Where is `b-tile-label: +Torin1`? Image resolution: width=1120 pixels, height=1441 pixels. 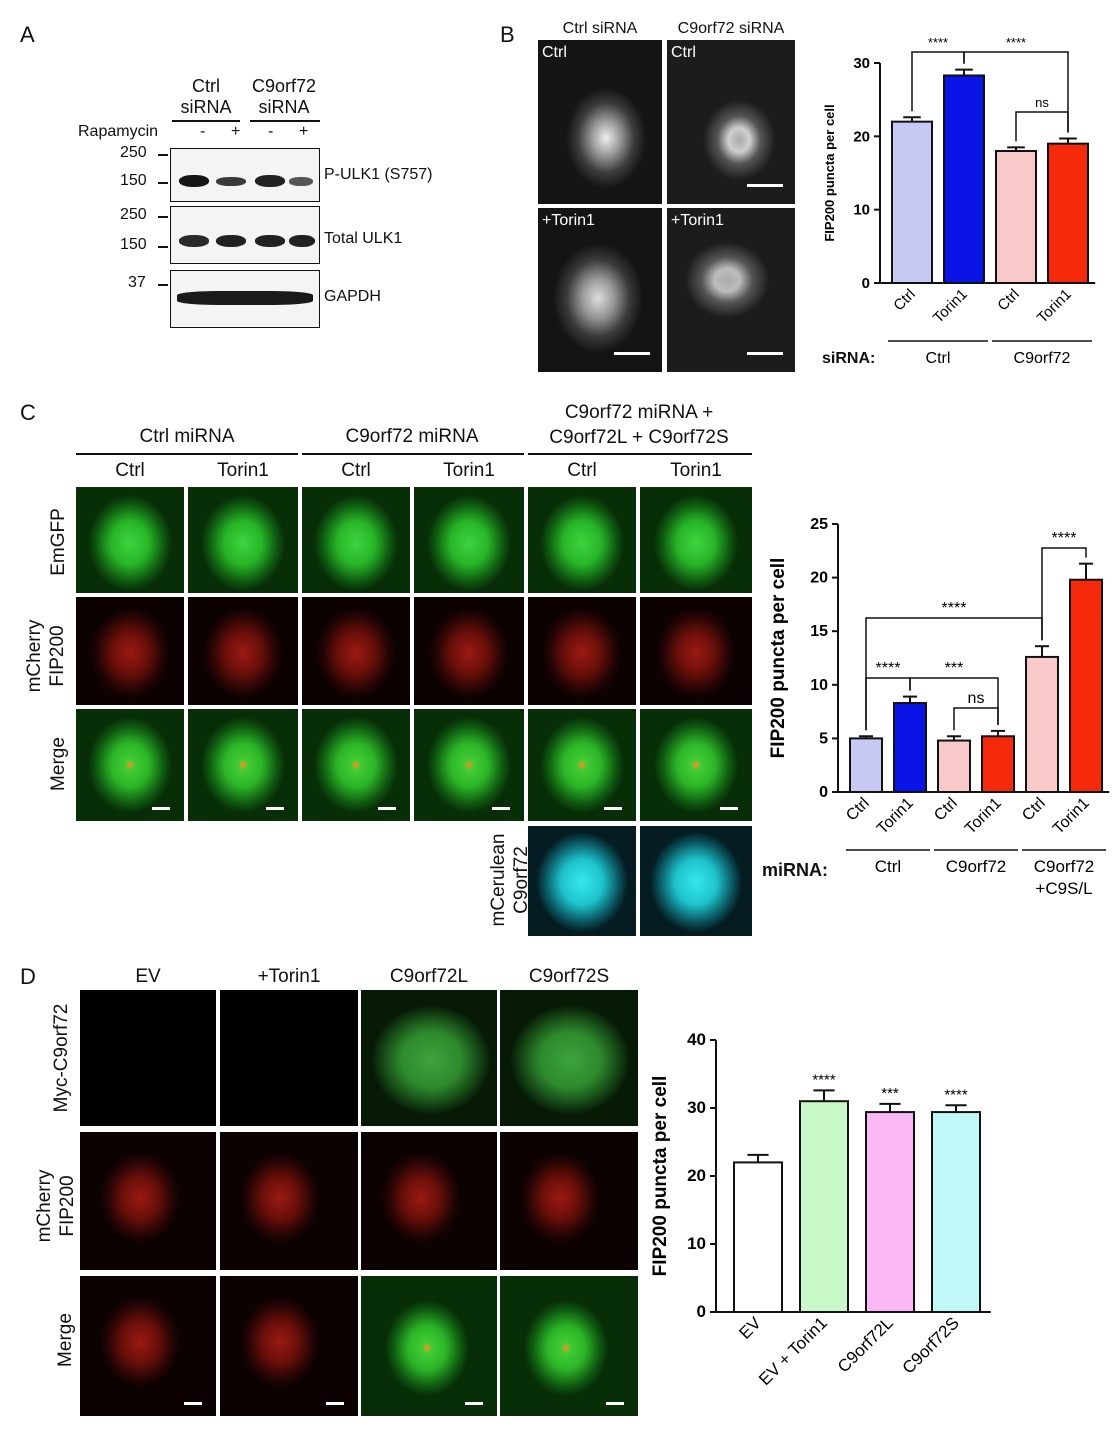
b-tile-label: +Torin1 is located at coordinates (568, 220).